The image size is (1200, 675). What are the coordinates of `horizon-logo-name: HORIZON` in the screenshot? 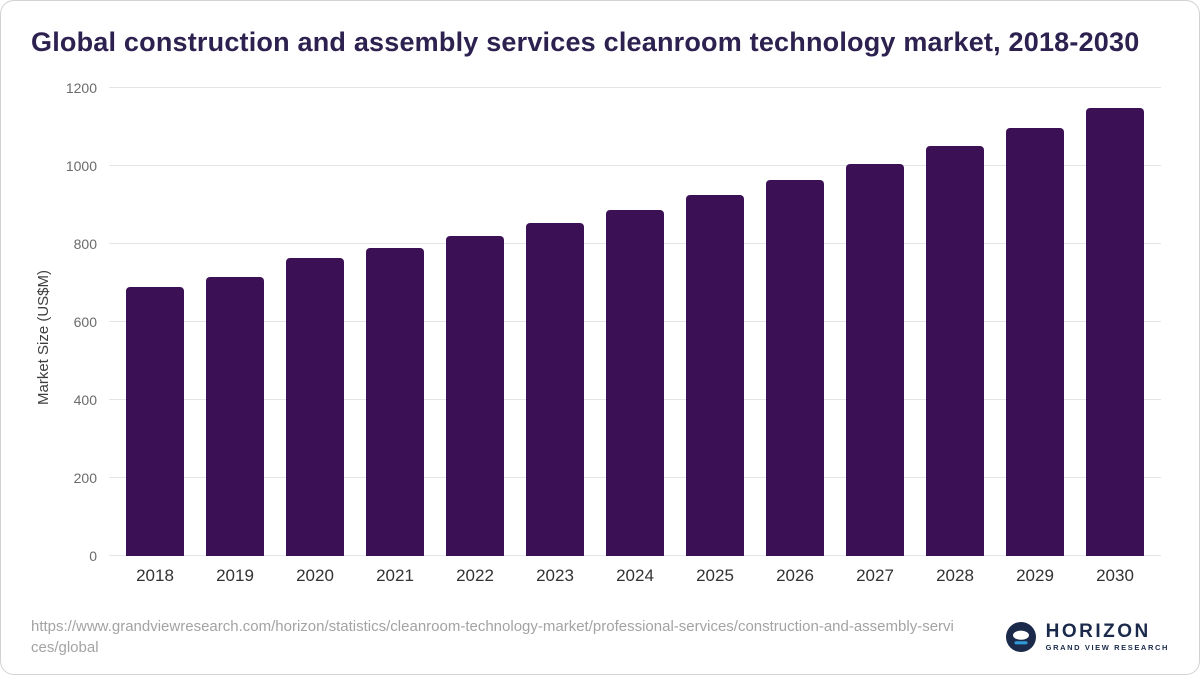 It's located at (1098, 631).